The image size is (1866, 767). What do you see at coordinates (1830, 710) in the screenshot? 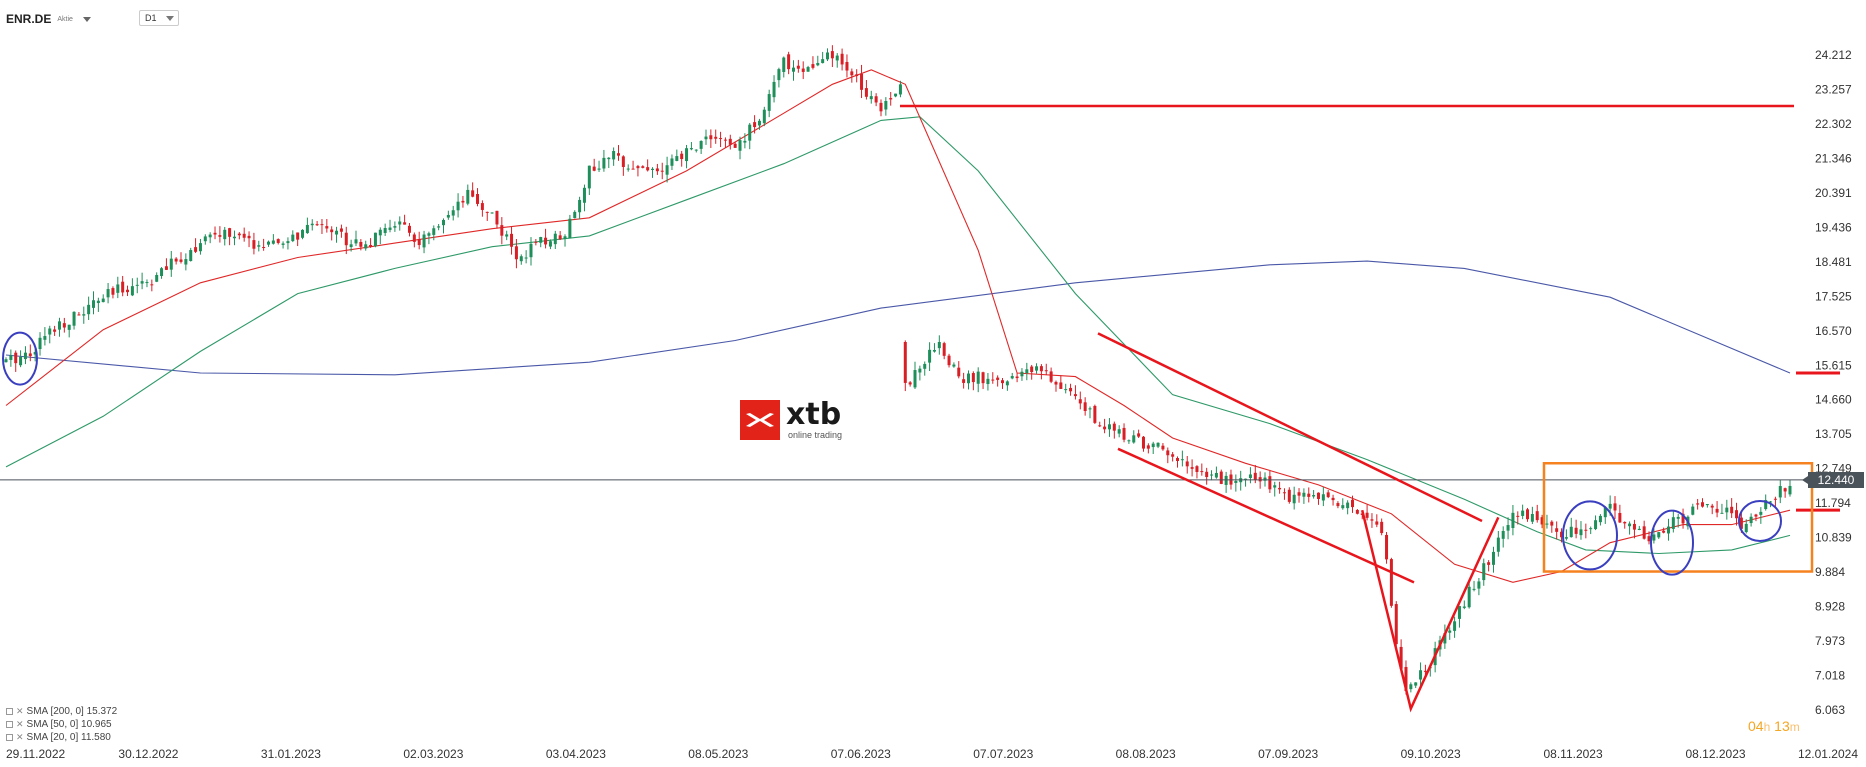
I see `y-tick-label: 6.063` at bounding box center [1830, 710].